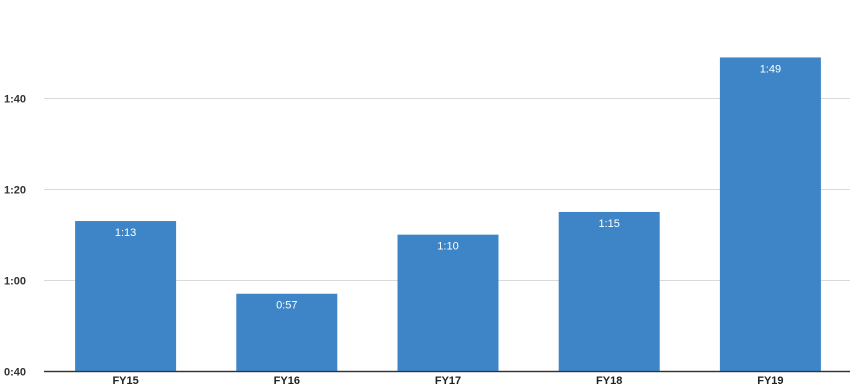  Describe the element at coordinates (15, 191) in the screenshot. I see `y-tick-label: 1:20` at that location.